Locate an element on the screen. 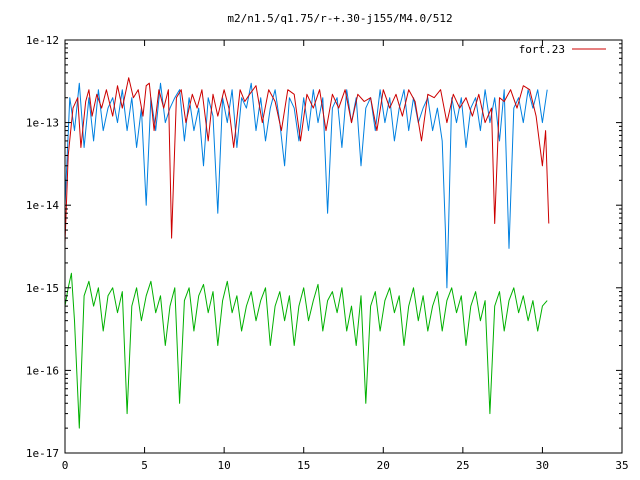  legend-label: fort.23 is located at coordinates (542, 49).